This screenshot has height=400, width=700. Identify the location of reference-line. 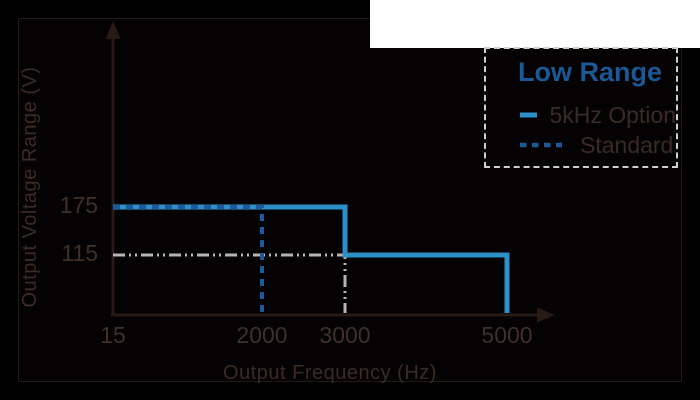
(230, 283).